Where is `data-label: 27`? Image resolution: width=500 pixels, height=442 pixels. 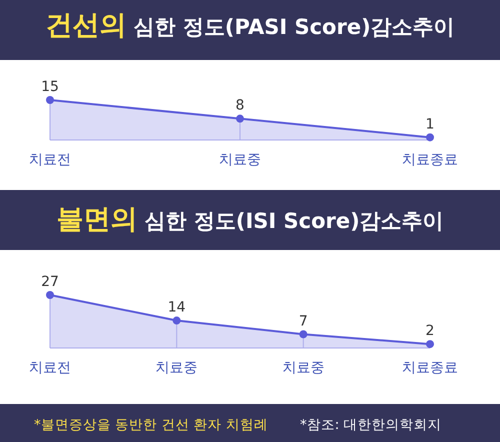 data-label: 27 is located at coordinates (50, 282).